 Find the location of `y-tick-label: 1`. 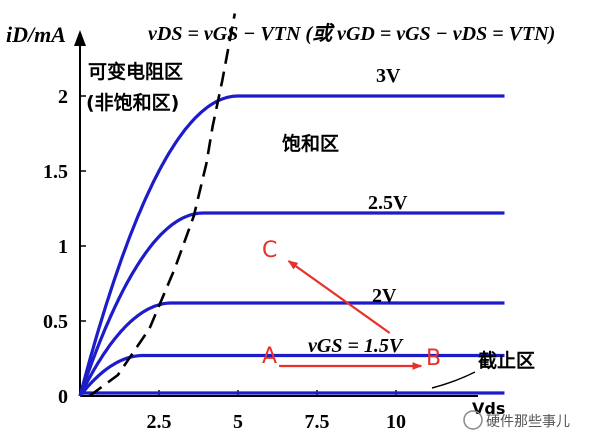

y-tick-label: 1 is located at coordinates (63, 247).